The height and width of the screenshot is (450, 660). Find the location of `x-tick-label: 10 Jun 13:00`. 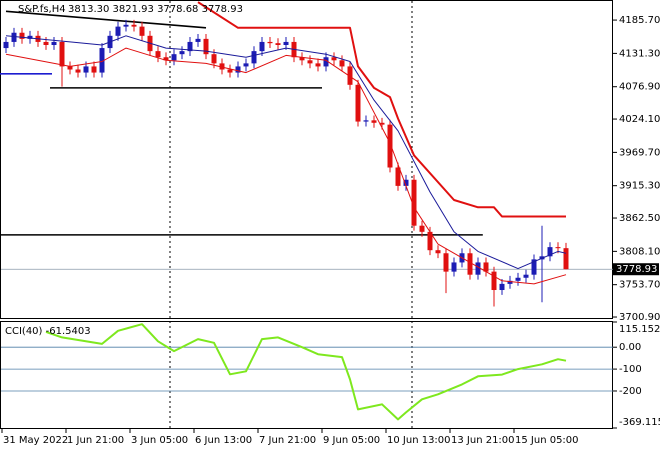

x-tick-label: 10 Jun 13:00 is located at coordinates (419, 440).